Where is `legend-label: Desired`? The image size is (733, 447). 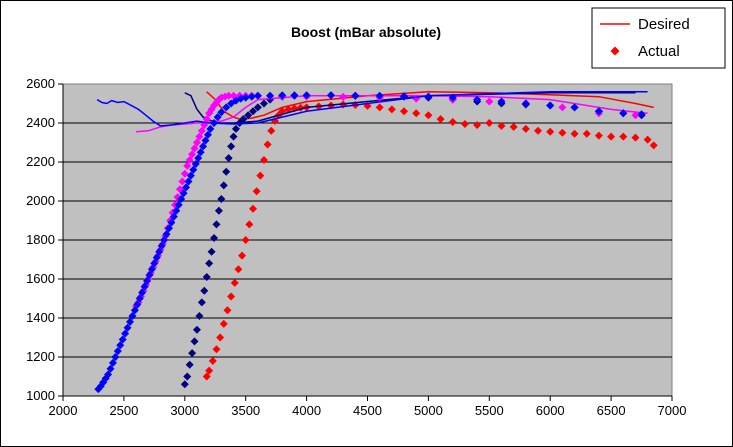
legend-label: Desired is located at coordinates (664, 24).